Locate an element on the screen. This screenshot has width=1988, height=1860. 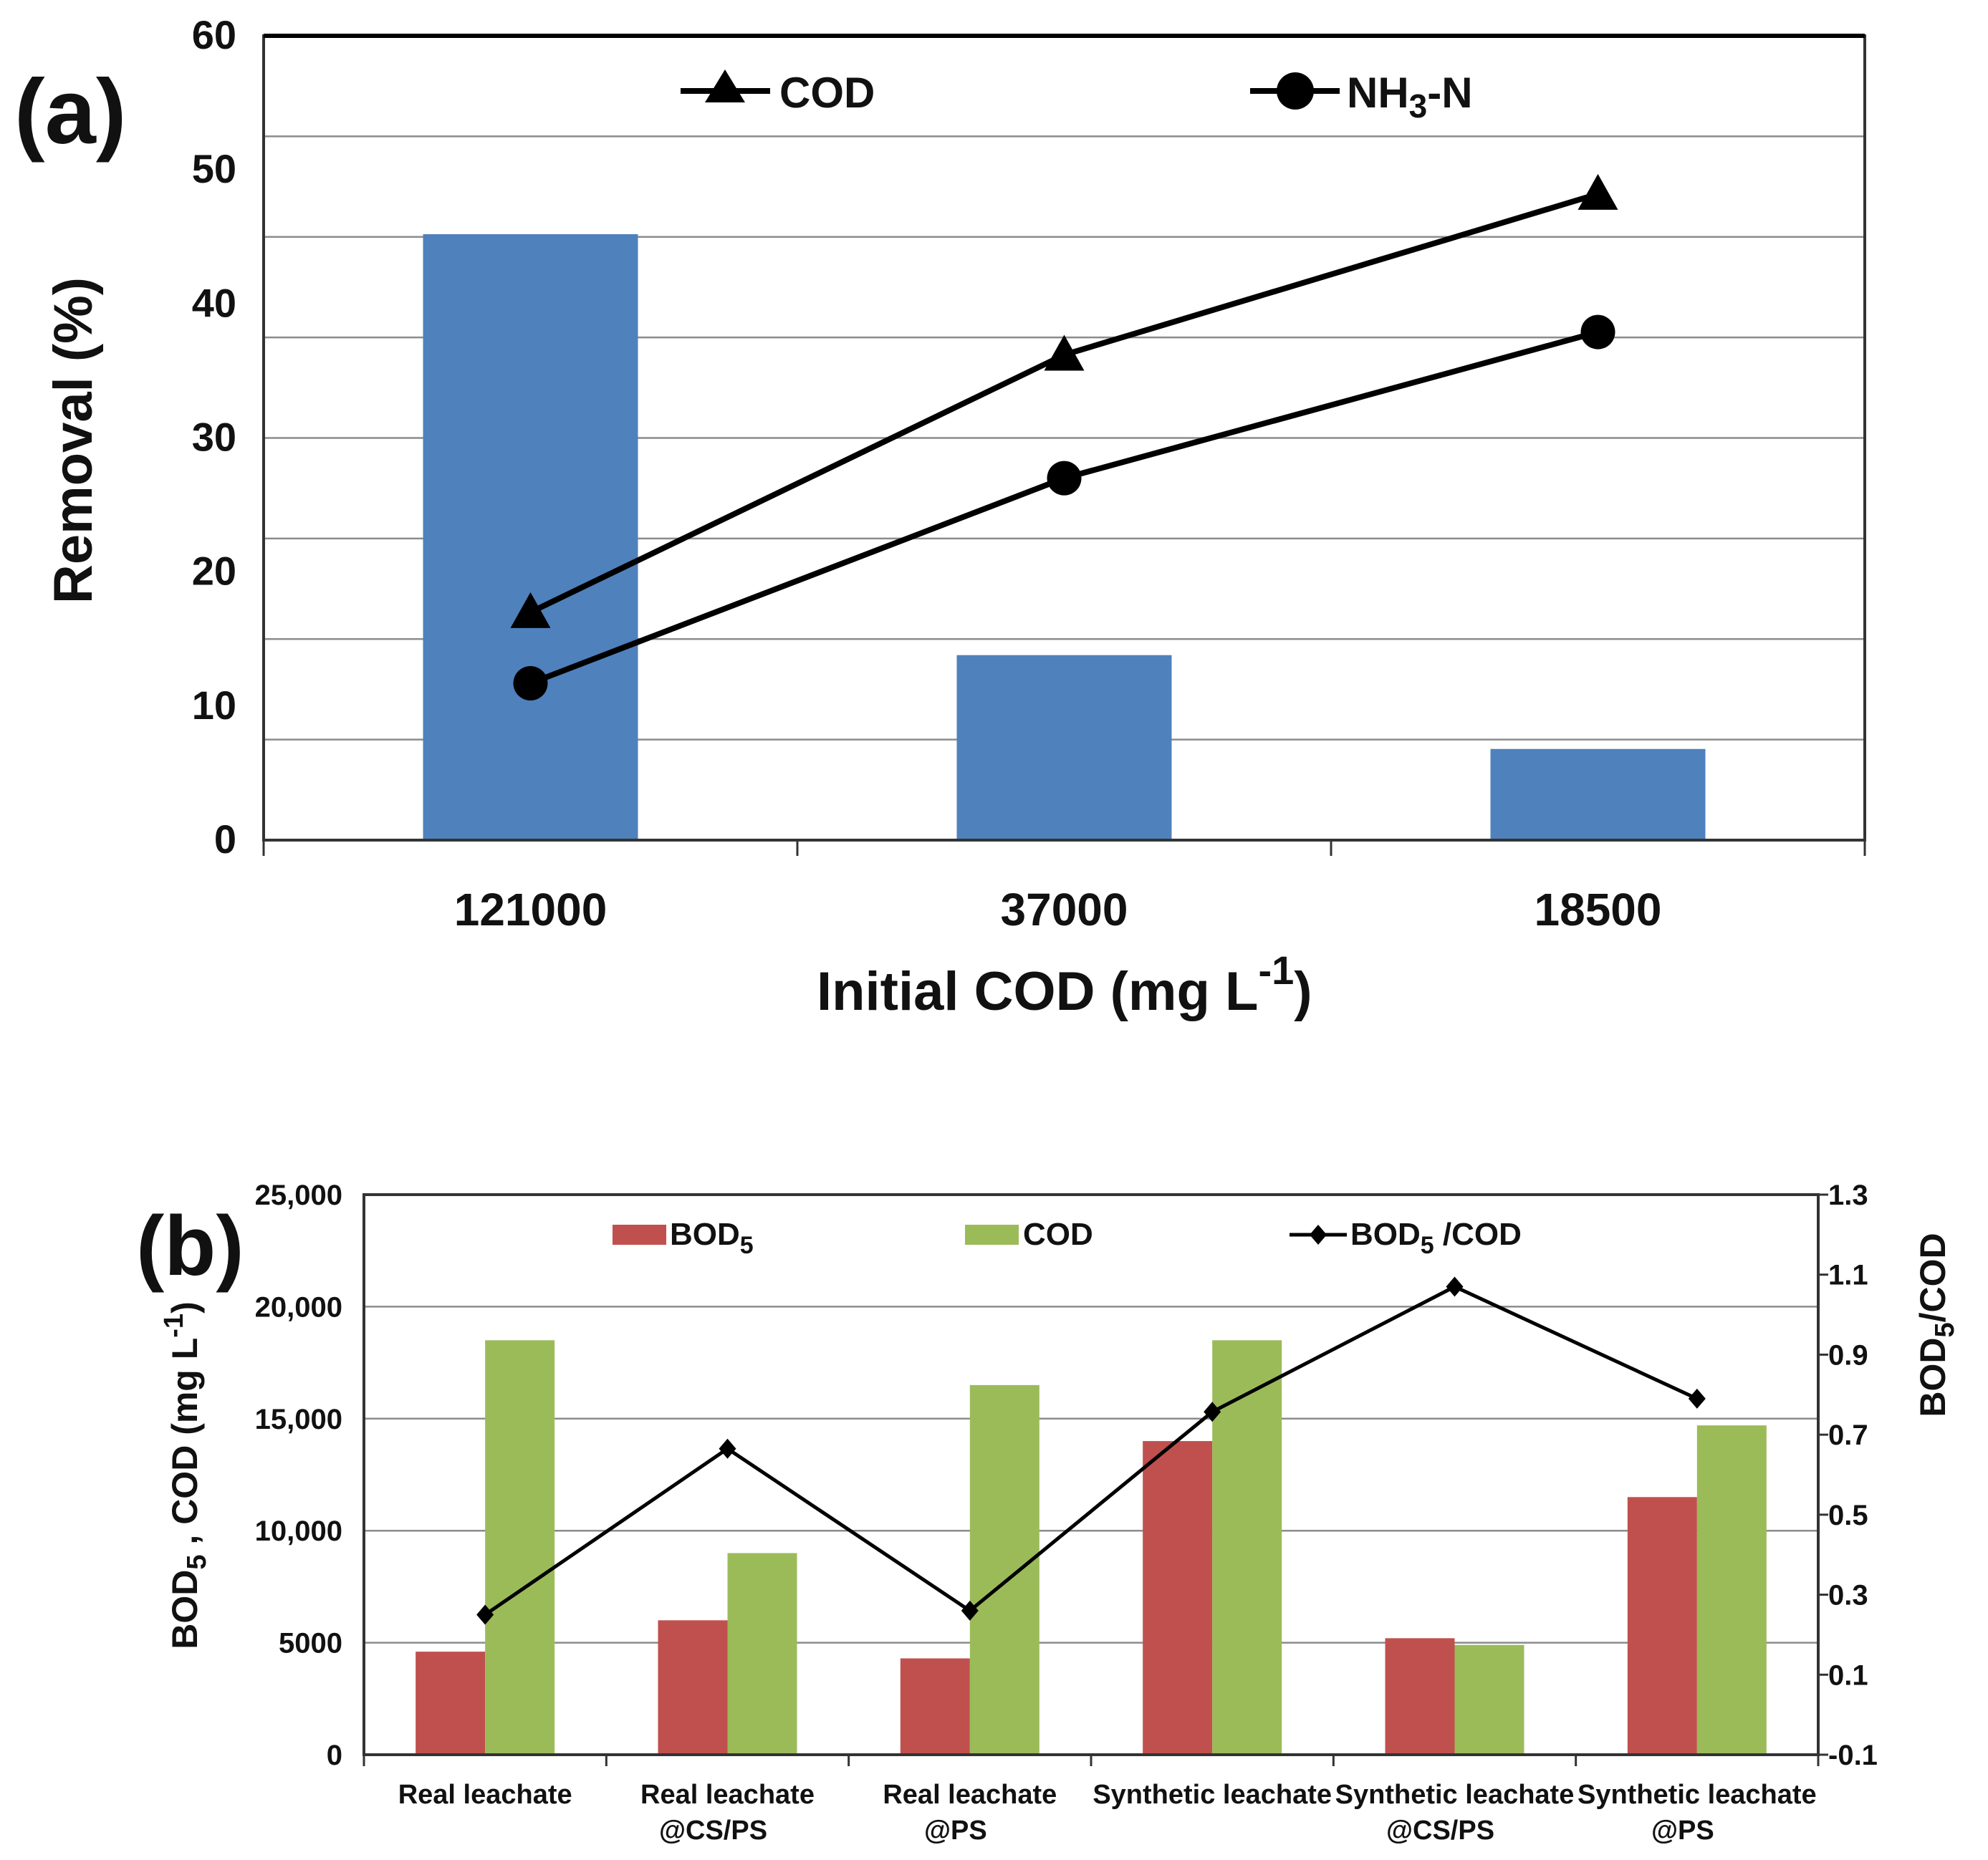
legend-bod5-subscript: 5 is located at coordinates (747, 1246).